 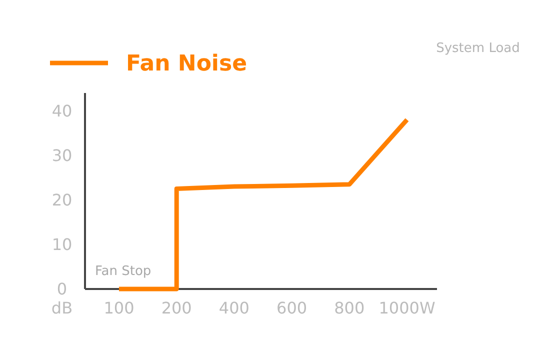 I want to click on text: System Load, so click(x=478, y=48).